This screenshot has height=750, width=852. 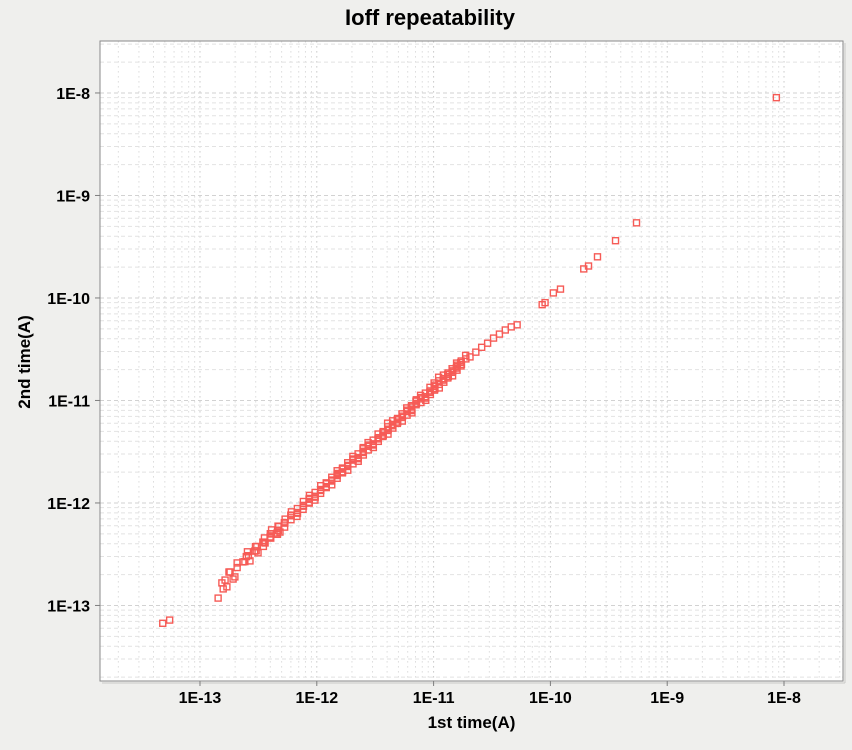 I want to click on y-tick-label: 1E-8, so click(x=73, y=94).